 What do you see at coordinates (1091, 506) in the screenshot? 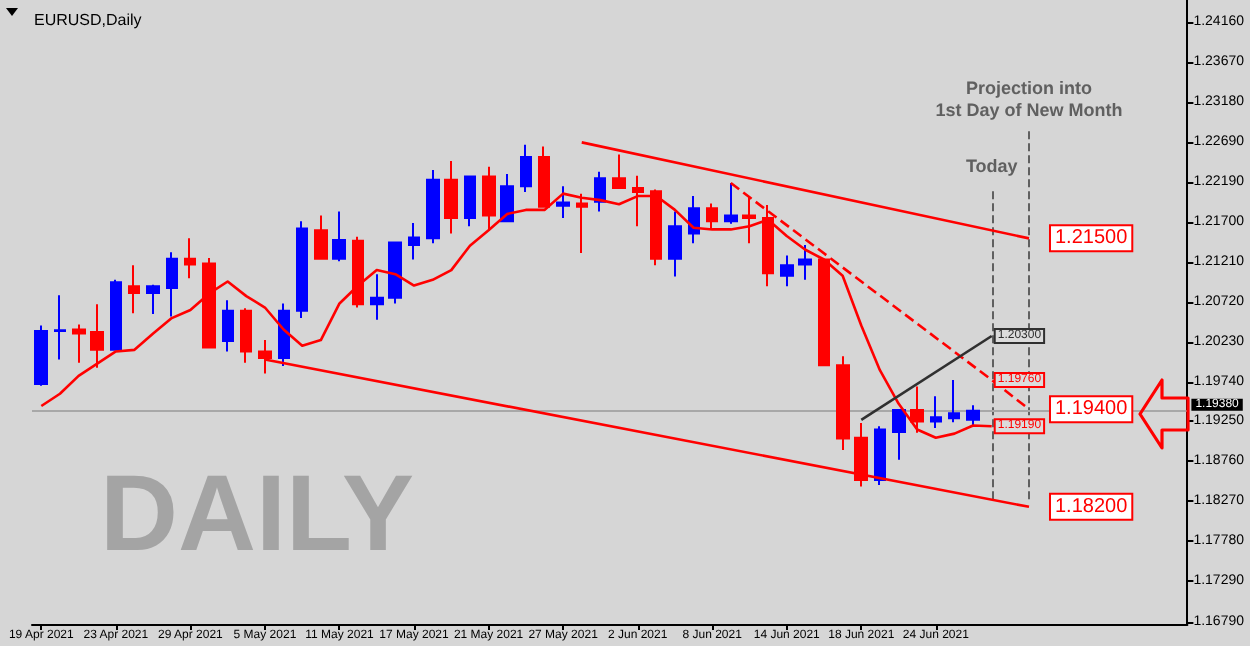
I see `data-label: 1.18200` at bounding box center [1091, 506].